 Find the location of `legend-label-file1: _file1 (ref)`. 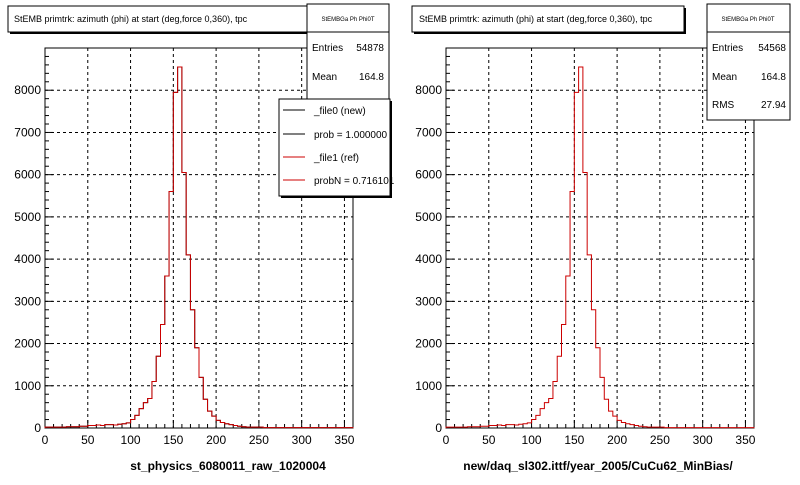

legend-label-file1: _file1 (ref) is located at coordinates (336, 158).